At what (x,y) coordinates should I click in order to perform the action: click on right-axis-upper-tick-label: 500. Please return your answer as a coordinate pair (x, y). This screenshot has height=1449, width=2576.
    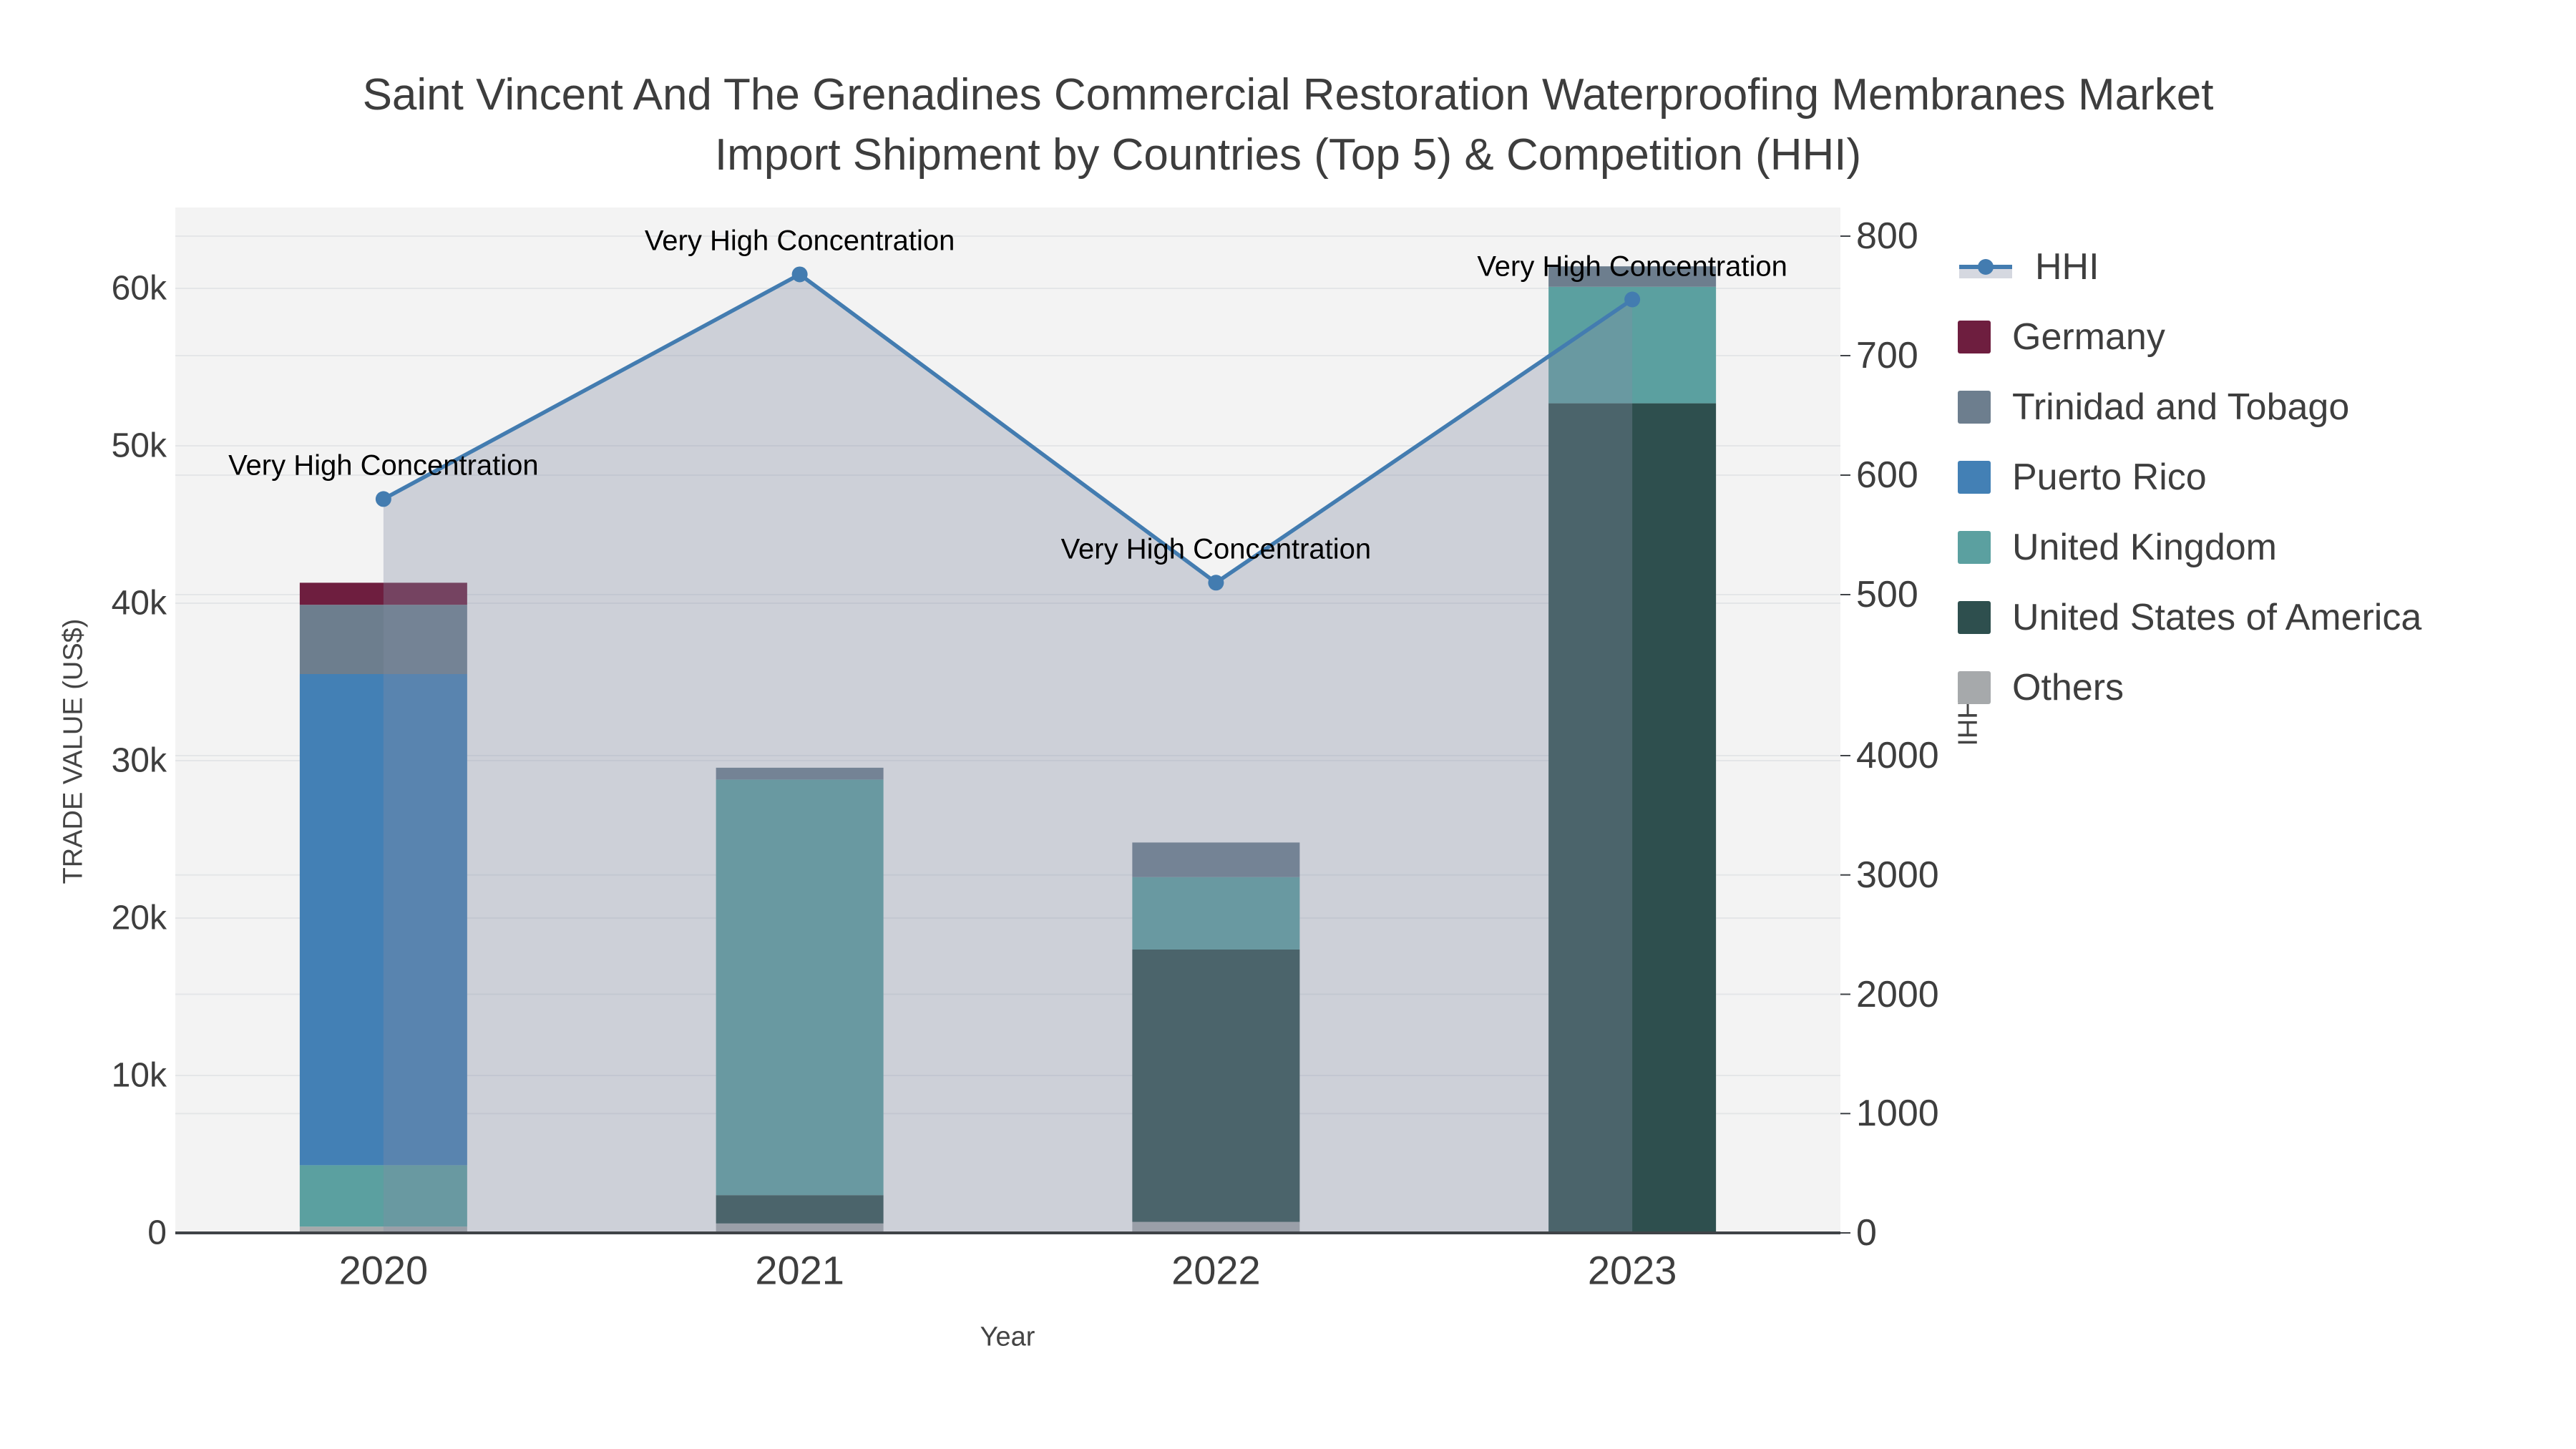
    Looking at the image, I should click on (1887, 594).